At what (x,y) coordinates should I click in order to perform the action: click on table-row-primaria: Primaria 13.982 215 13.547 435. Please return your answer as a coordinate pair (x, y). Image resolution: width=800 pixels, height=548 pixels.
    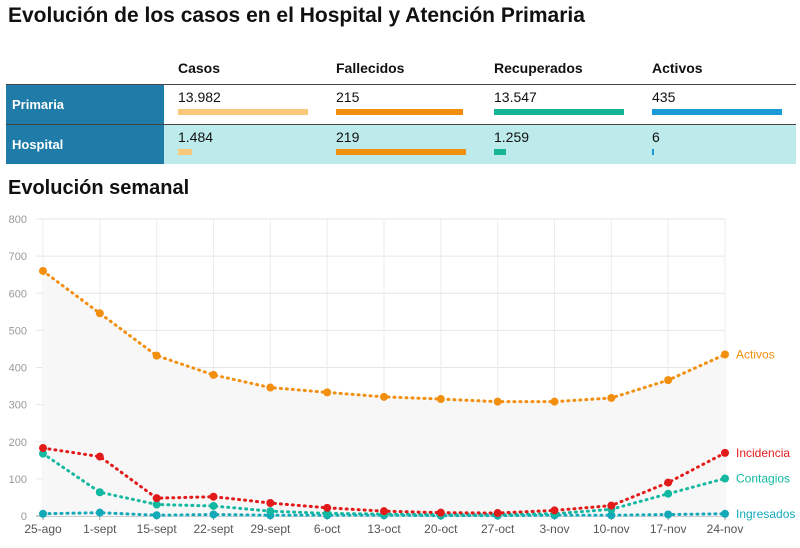
    Looking at the image, I should click on (401, 104).